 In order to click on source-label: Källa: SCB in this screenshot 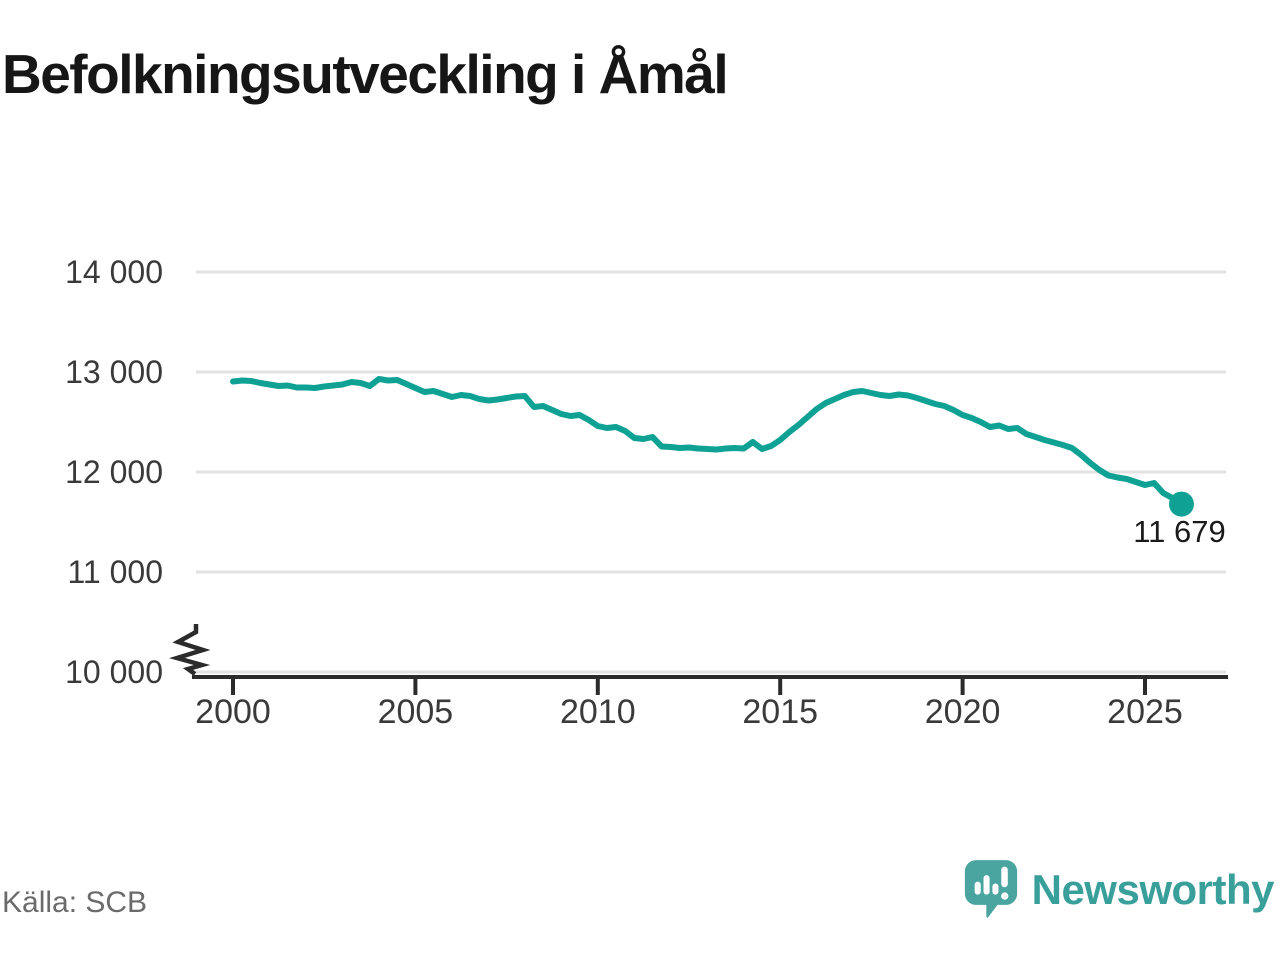, I will do `click(75, 902)`.